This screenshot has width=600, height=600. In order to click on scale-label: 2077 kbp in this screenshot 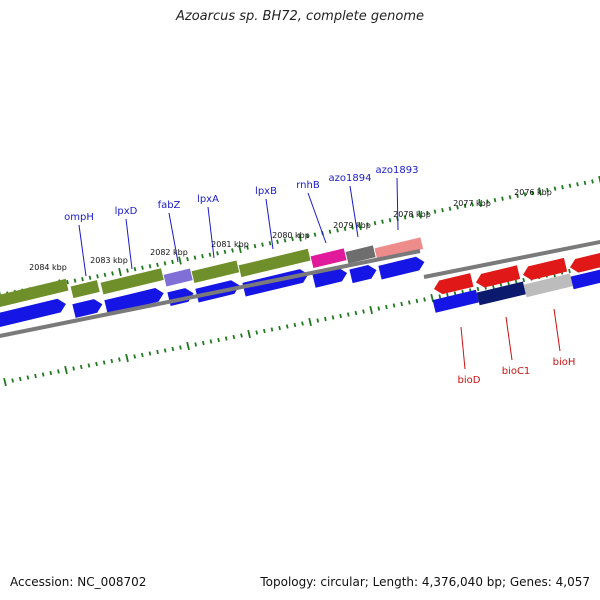, I will do `click(472, 203)`.